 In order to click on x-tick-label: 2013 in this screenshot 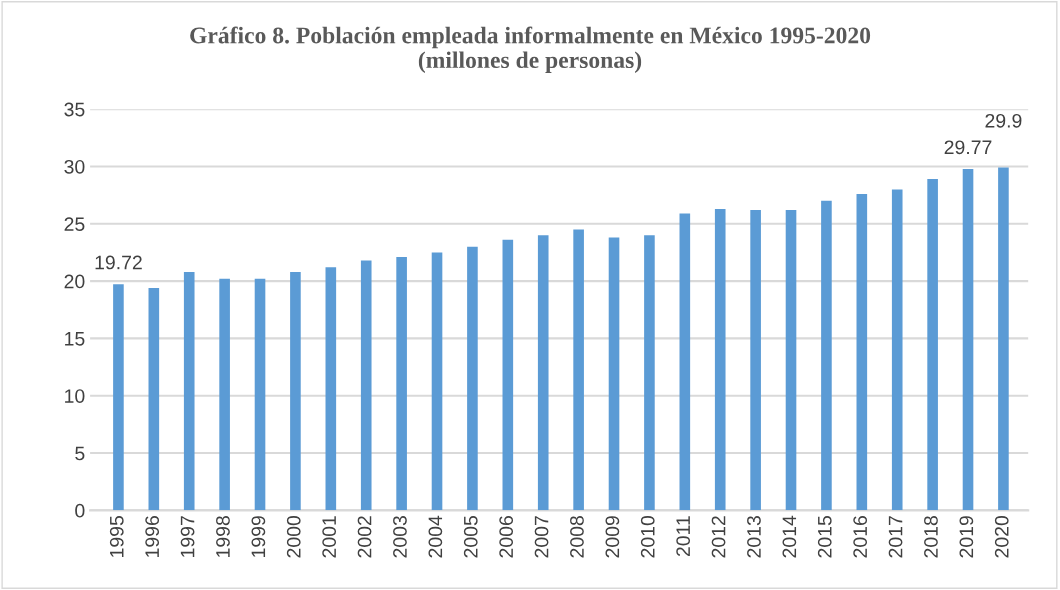, I will do `click(754, 537)`.